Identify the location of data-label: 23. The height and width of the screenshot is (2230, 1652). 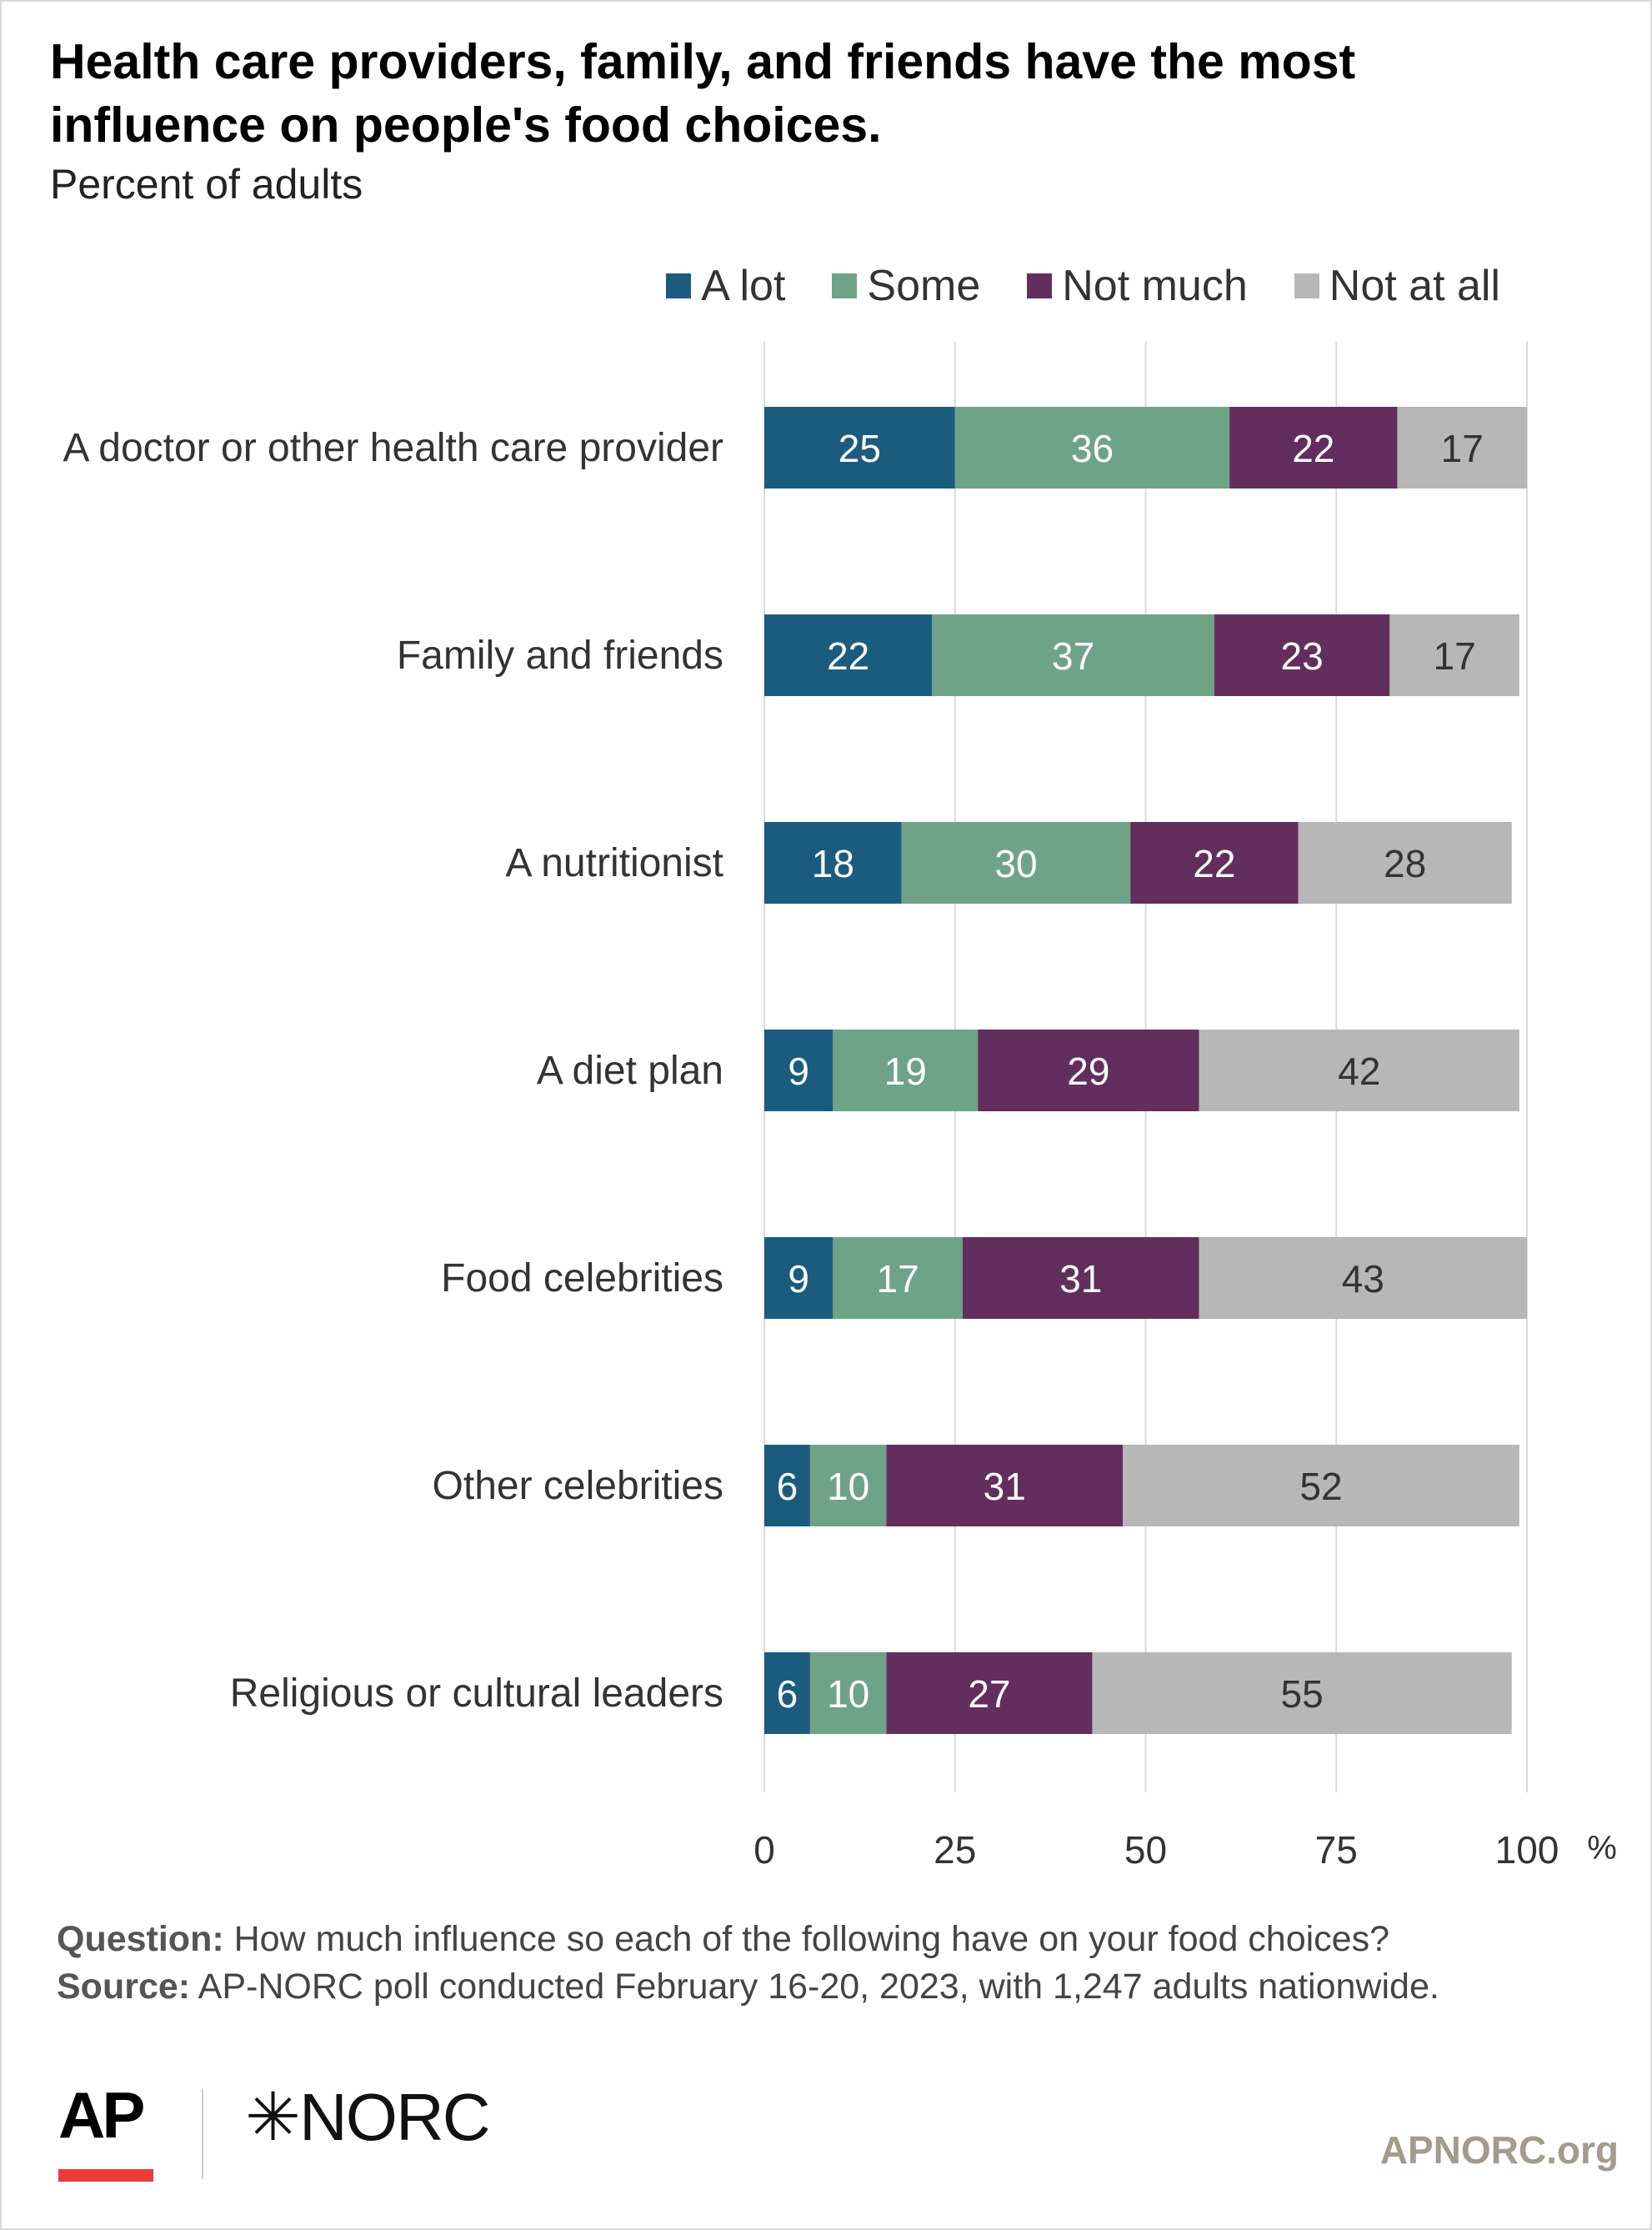
(1301, 656).